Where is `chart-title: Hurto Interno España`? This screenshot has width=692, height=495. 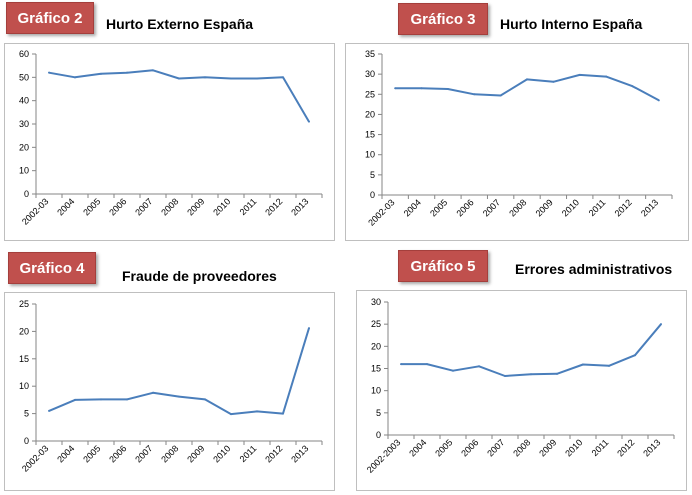 chart-title: Hurto Interno España is located at coordinates (571, 24).